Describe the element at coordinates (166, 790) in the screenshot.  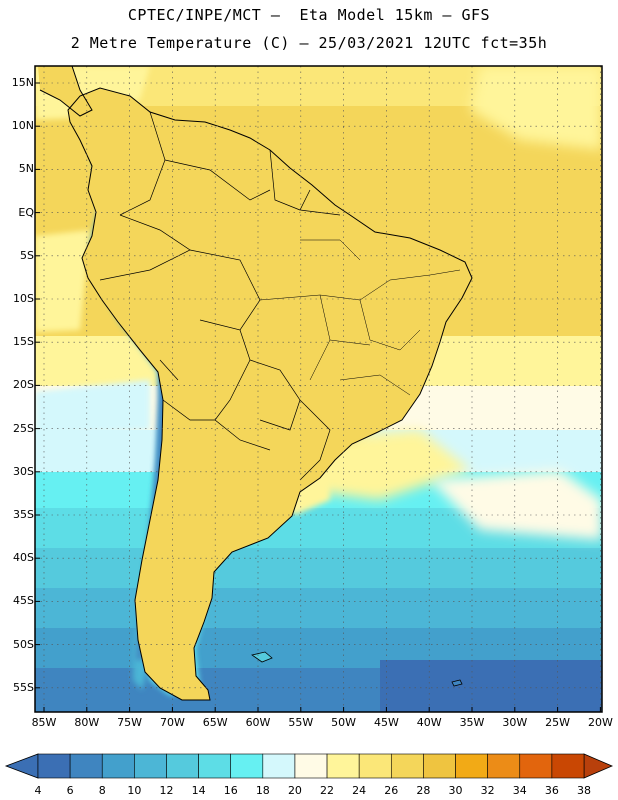
I see `colorbar-label: 12` at that location.